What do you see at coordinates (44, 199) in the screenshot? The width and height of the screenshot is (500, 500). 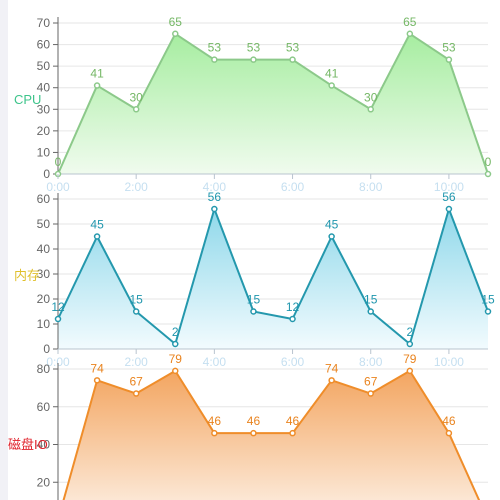 I see `y-tick-label: 60` at bounding box center [44, 199].